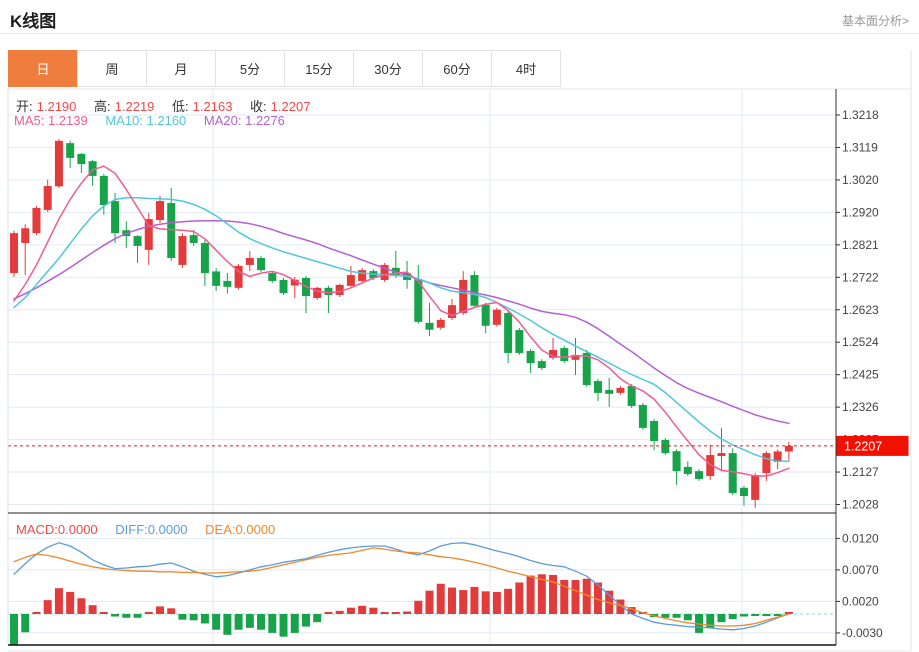  What do you see at coordinates (860, 505) in the screenshot?
I see `price-axis-label: 1.2028` at bounding box center [860, 505].